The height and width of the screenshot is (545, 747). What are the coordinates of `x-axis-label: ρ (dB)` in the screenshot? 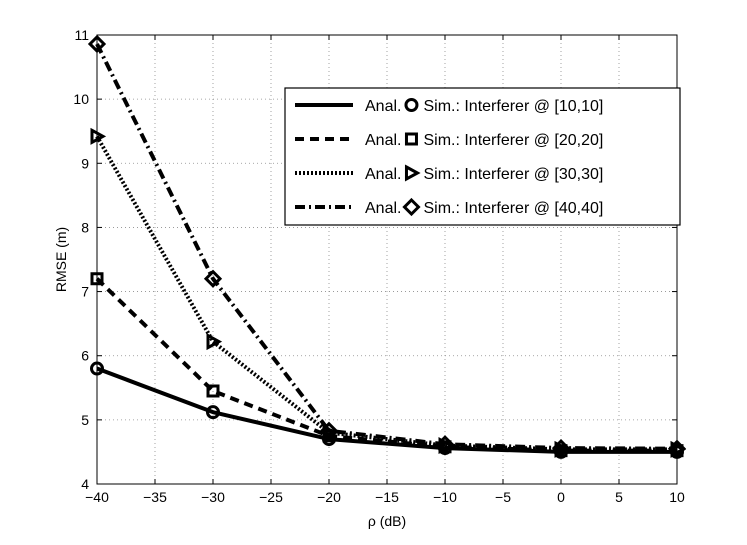 It's located at (387, 521).